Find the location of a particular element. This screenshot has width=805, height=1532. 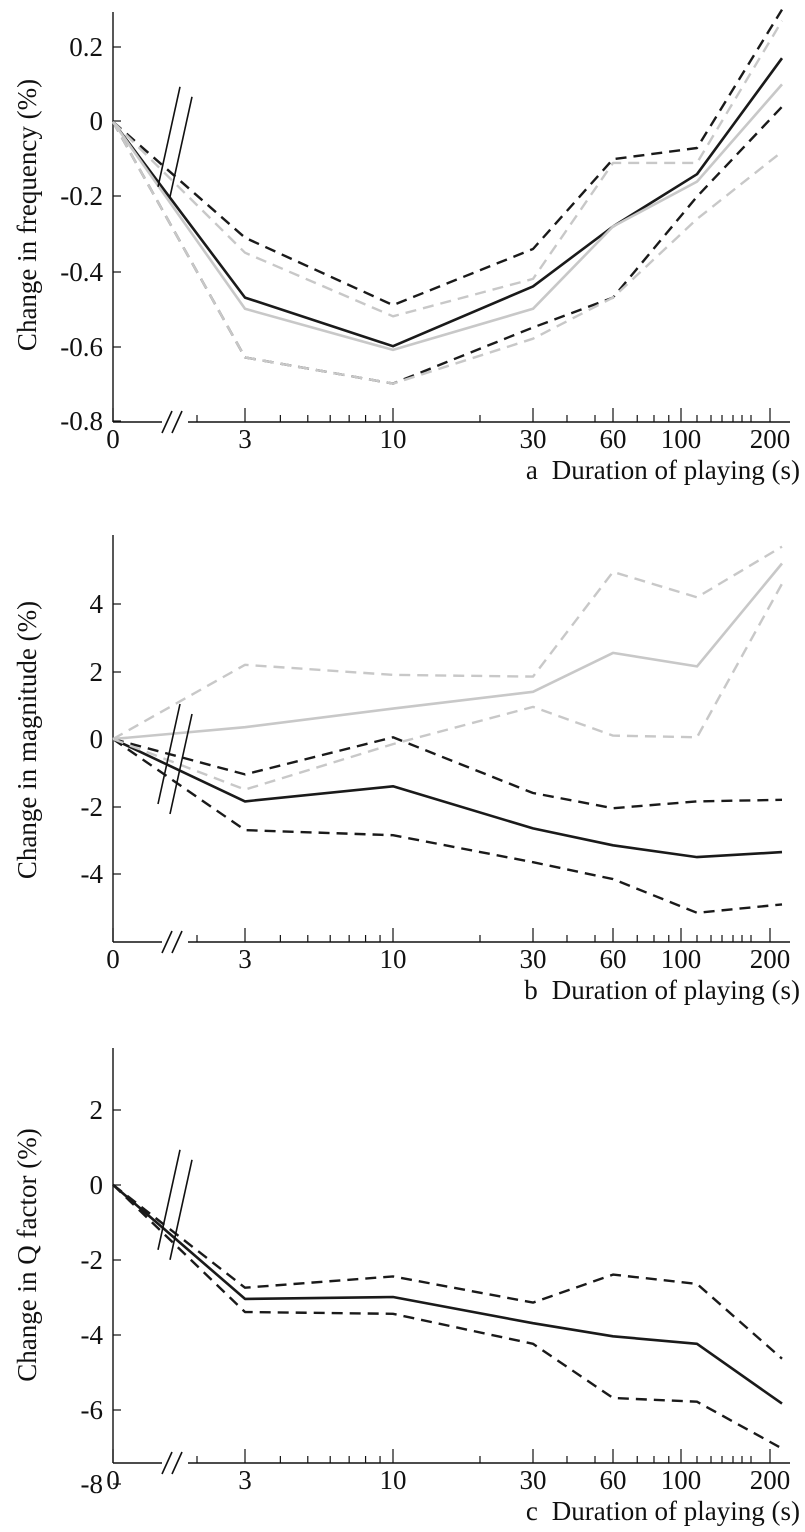

x-axis-title: a Duration of playing (s) is located at coordinates (663, 470).